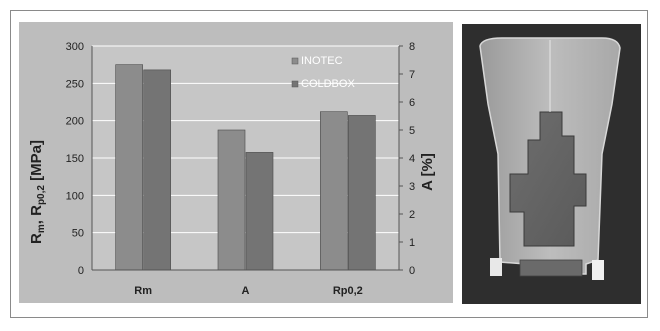 This screenshot has width=660, height=331. I want to click on right-tick-label: 5, so click(412, 131).